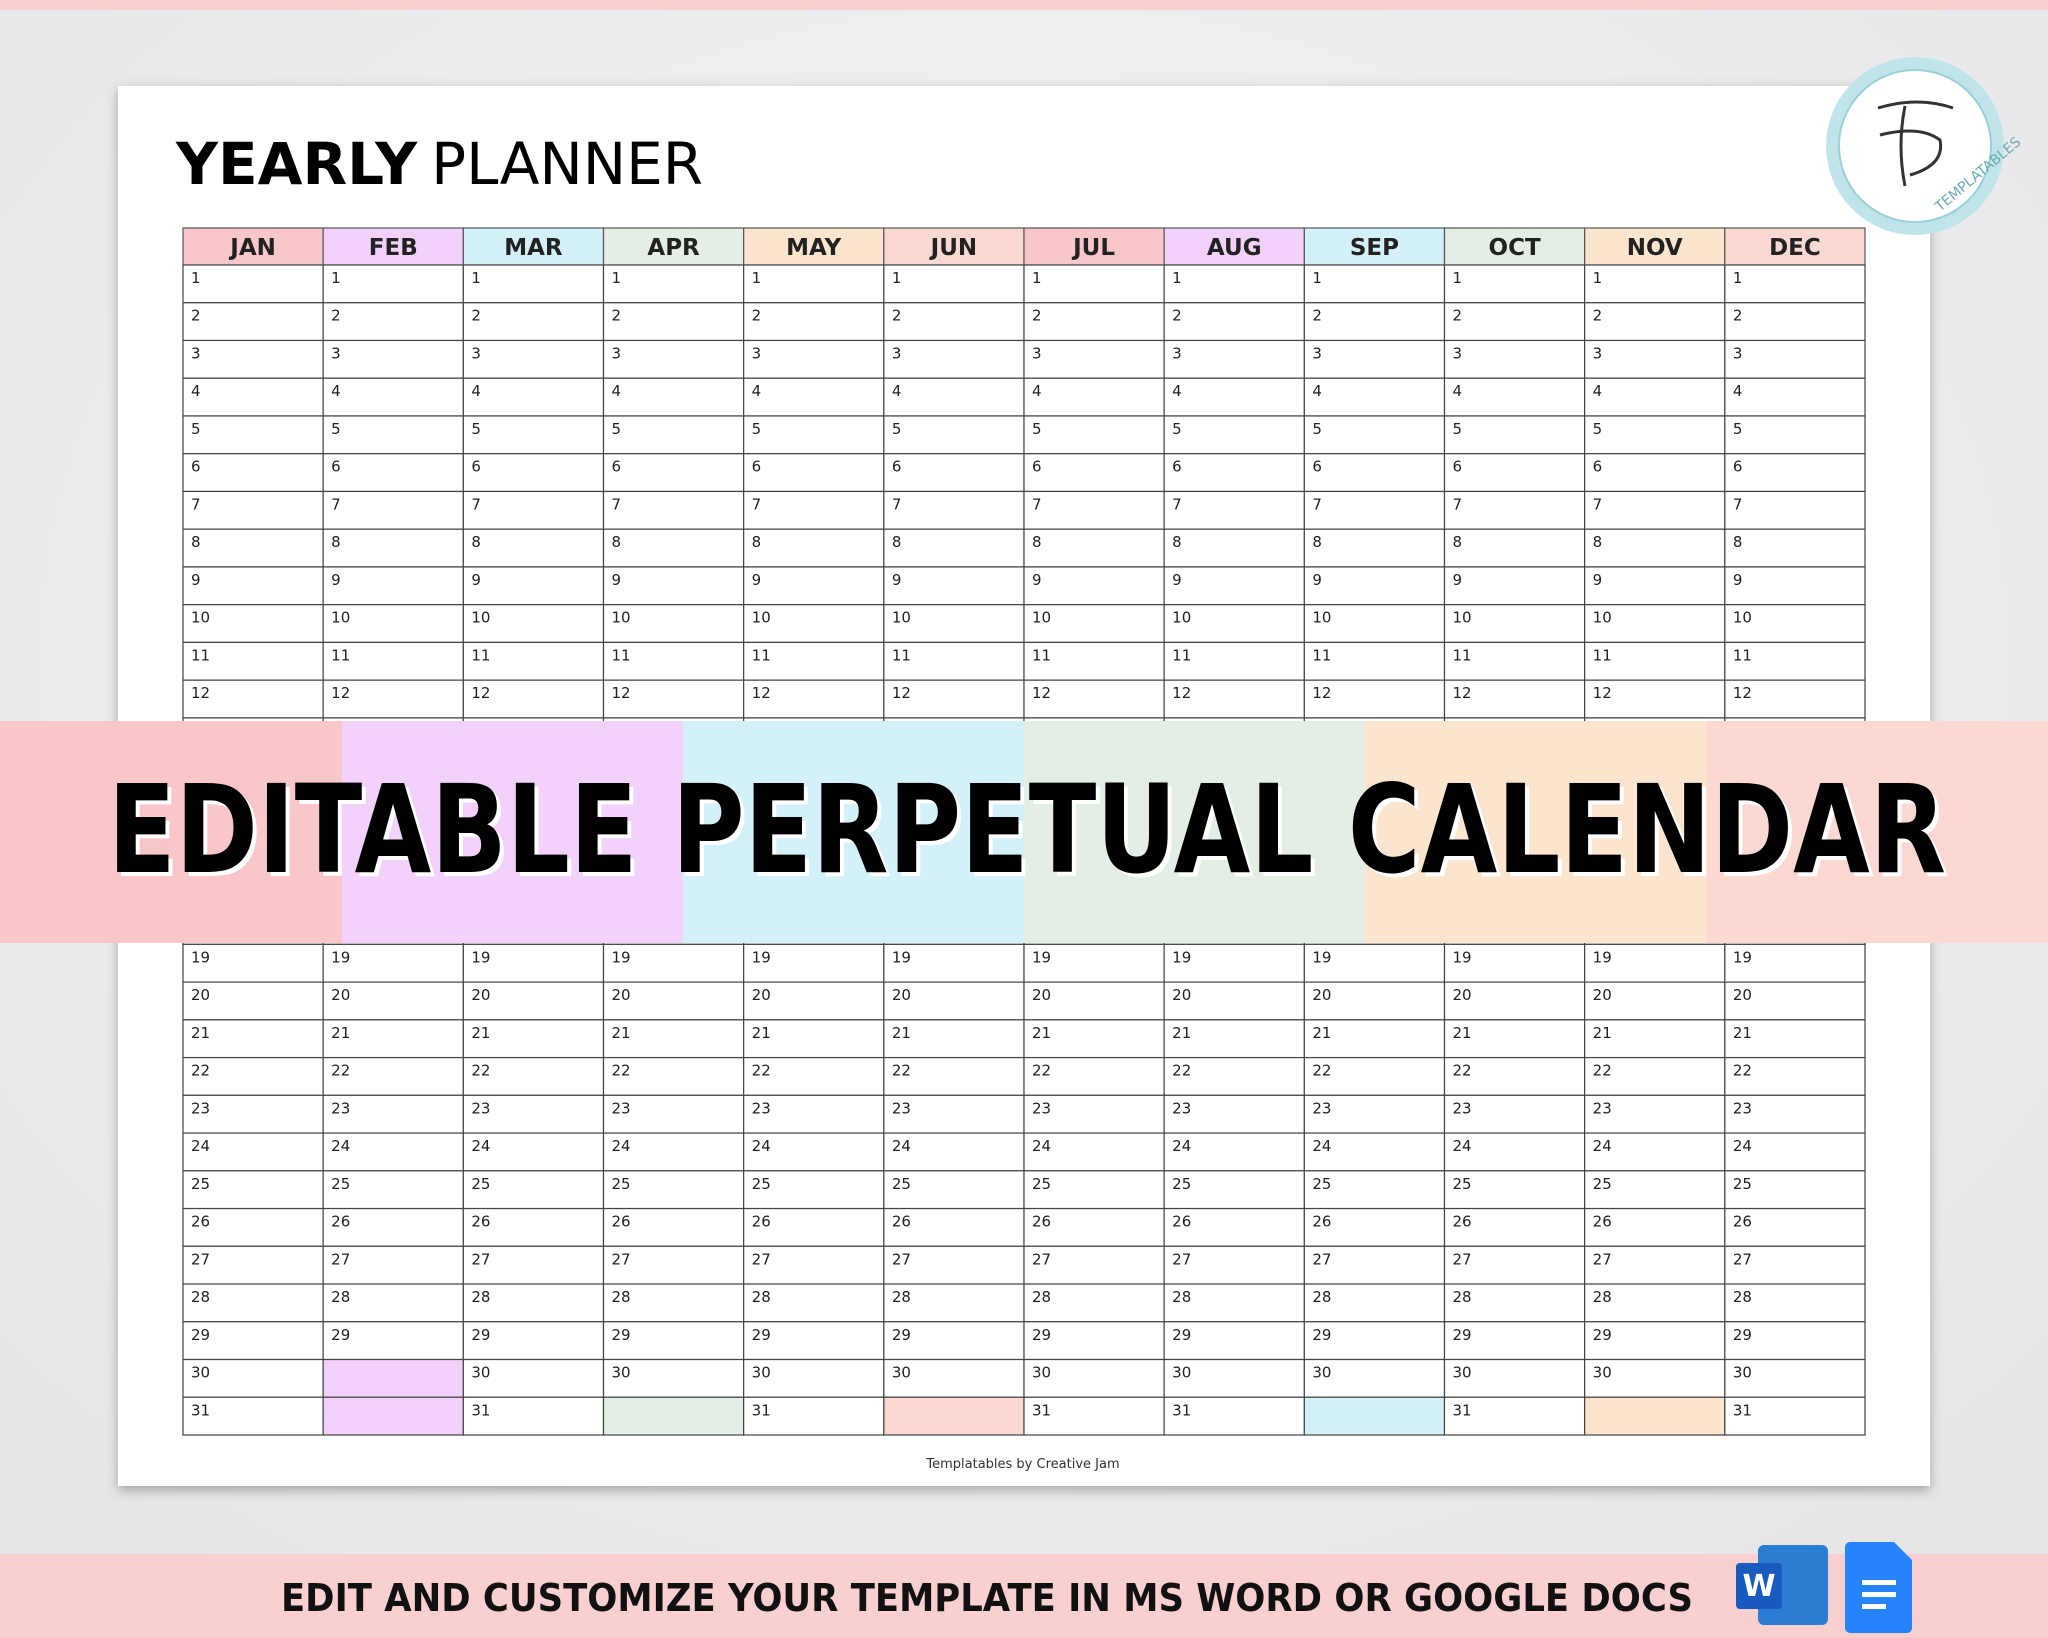 This screenshot has height=1638, width=2048. What do you see at coordinates (761, 957) in the screenshot?
I see `day-number: 19` at bounding box center [761, 957].